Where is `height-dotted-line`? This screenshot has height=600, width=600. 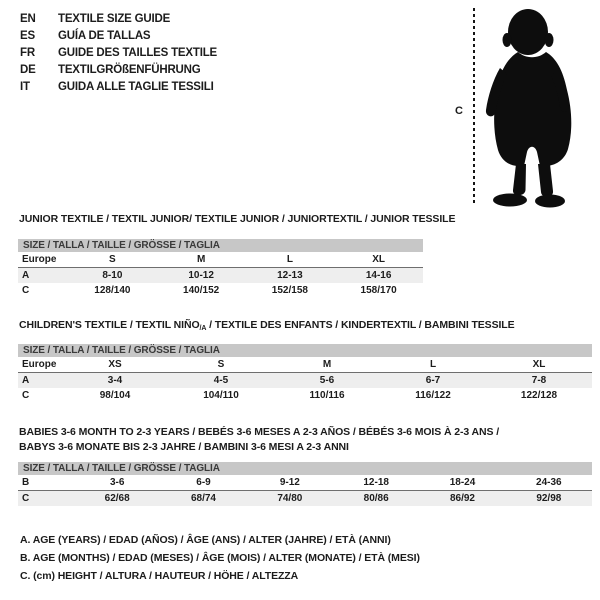
height-dotted-line is located at coordinates (474, 107).